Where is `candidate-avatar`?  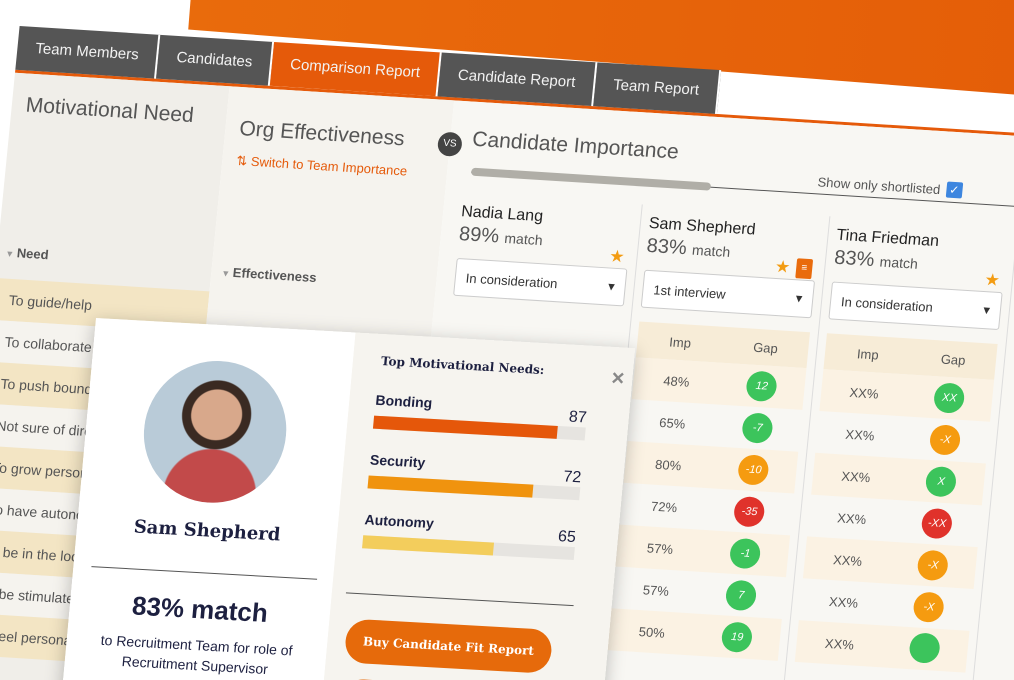
candidate-avatar is located at coordinates (215, 432).